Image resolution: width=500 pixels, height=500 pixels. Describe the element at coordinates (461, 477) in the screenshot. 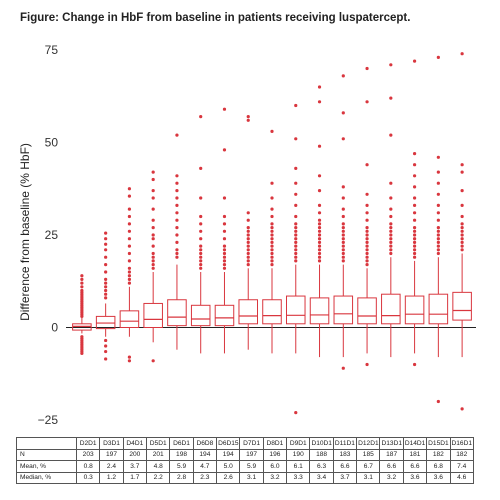

I see `table-cell: 4.6` at that location.